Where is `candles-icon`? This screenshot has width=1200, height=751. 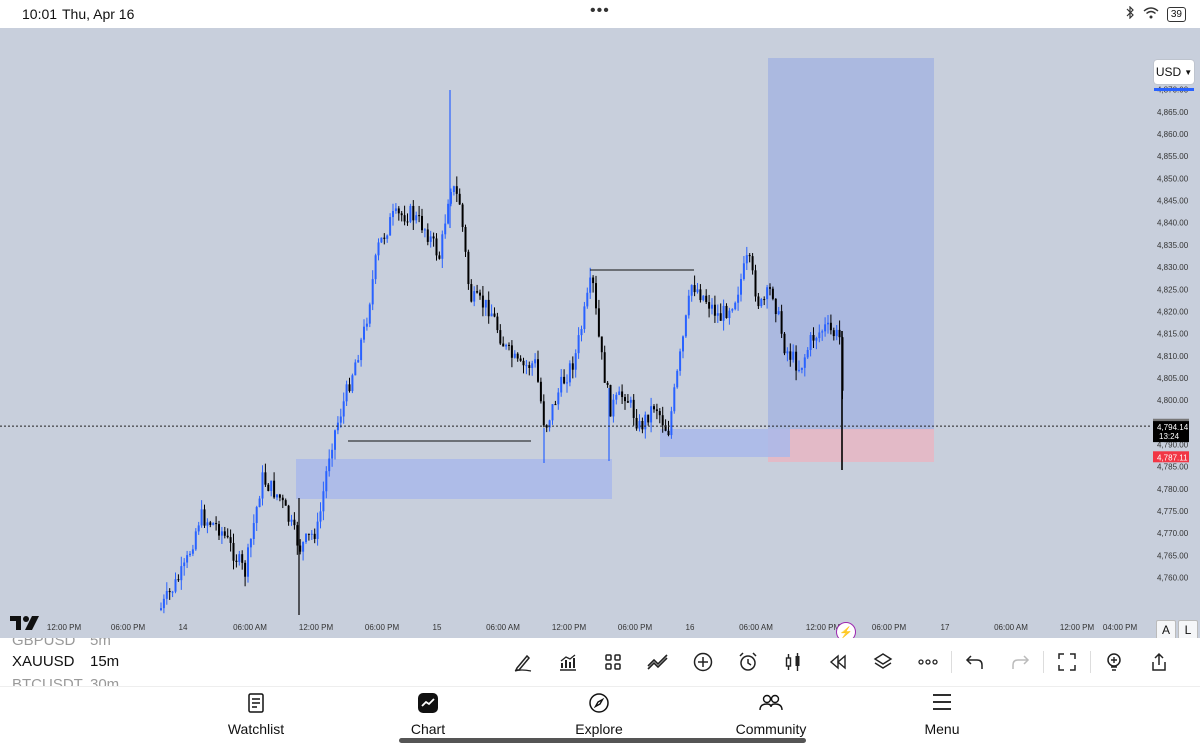 candles-icon is located at coordinates (793, 662).